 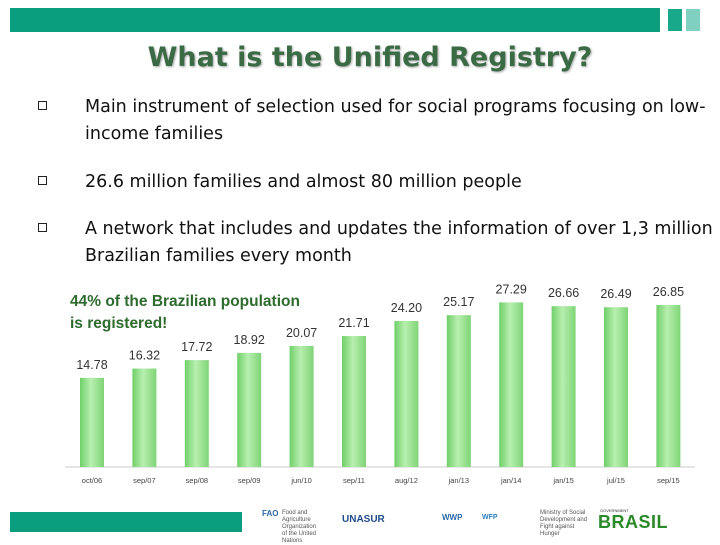 I want to click on brasil-logo: BRASIL, so click(x=633, y=522).